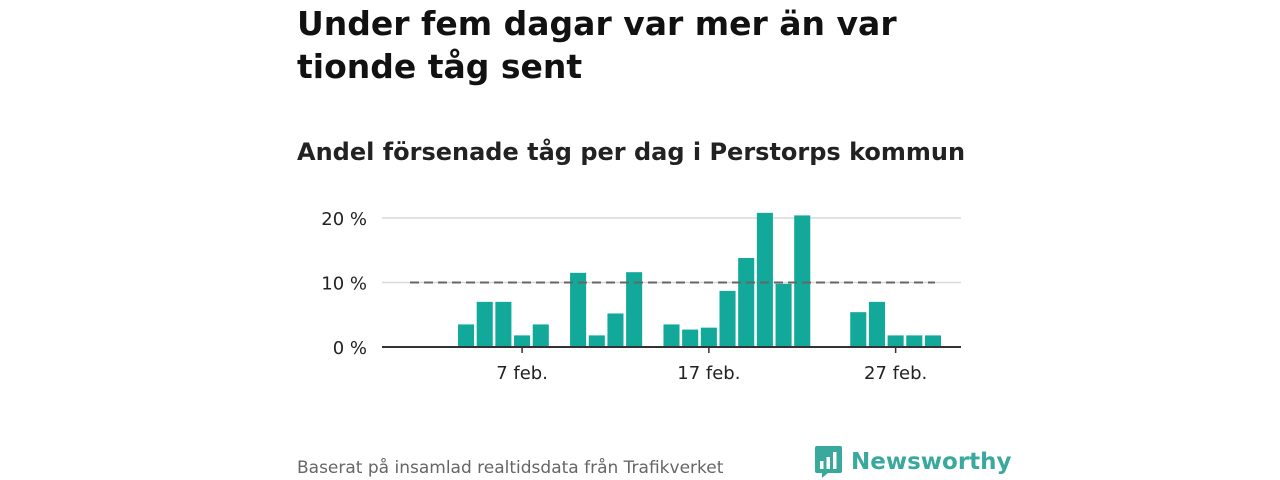 The image size is (1280, 480). I want to click on x-tick-label: 7 feb., so click(522, 373).